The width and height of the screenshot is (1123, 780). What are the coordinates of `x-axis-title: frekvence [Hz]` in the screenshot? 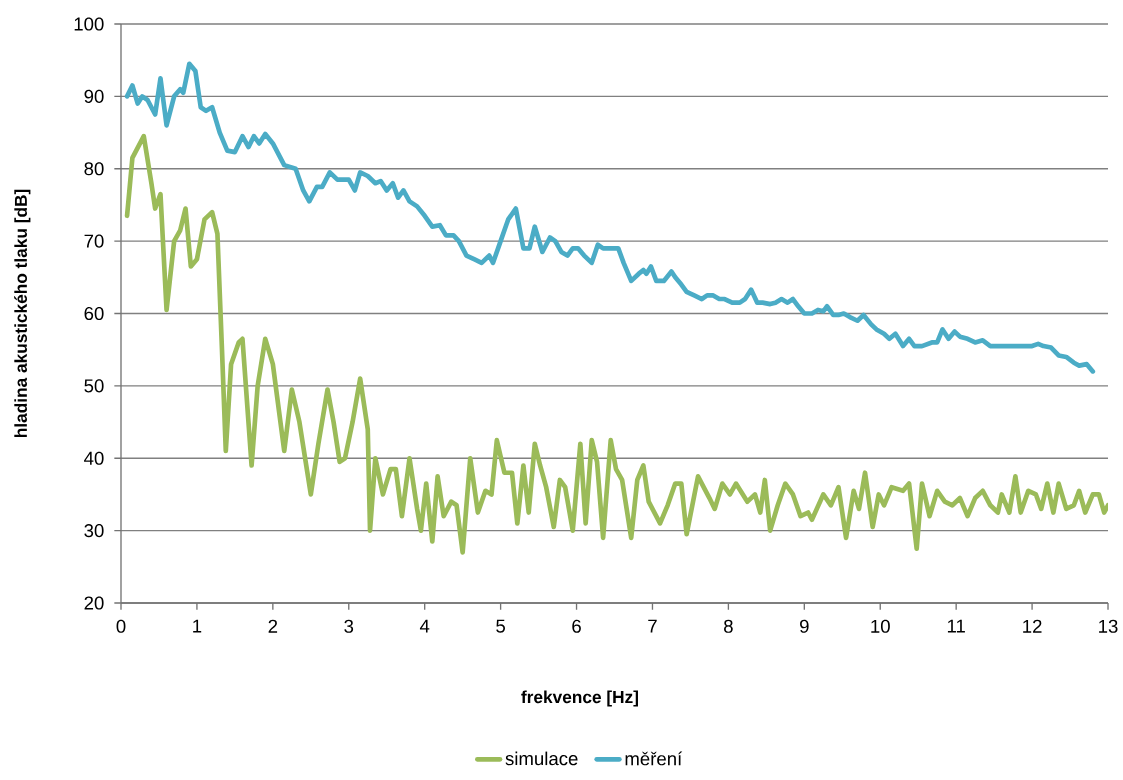 It's located at (579, 698).